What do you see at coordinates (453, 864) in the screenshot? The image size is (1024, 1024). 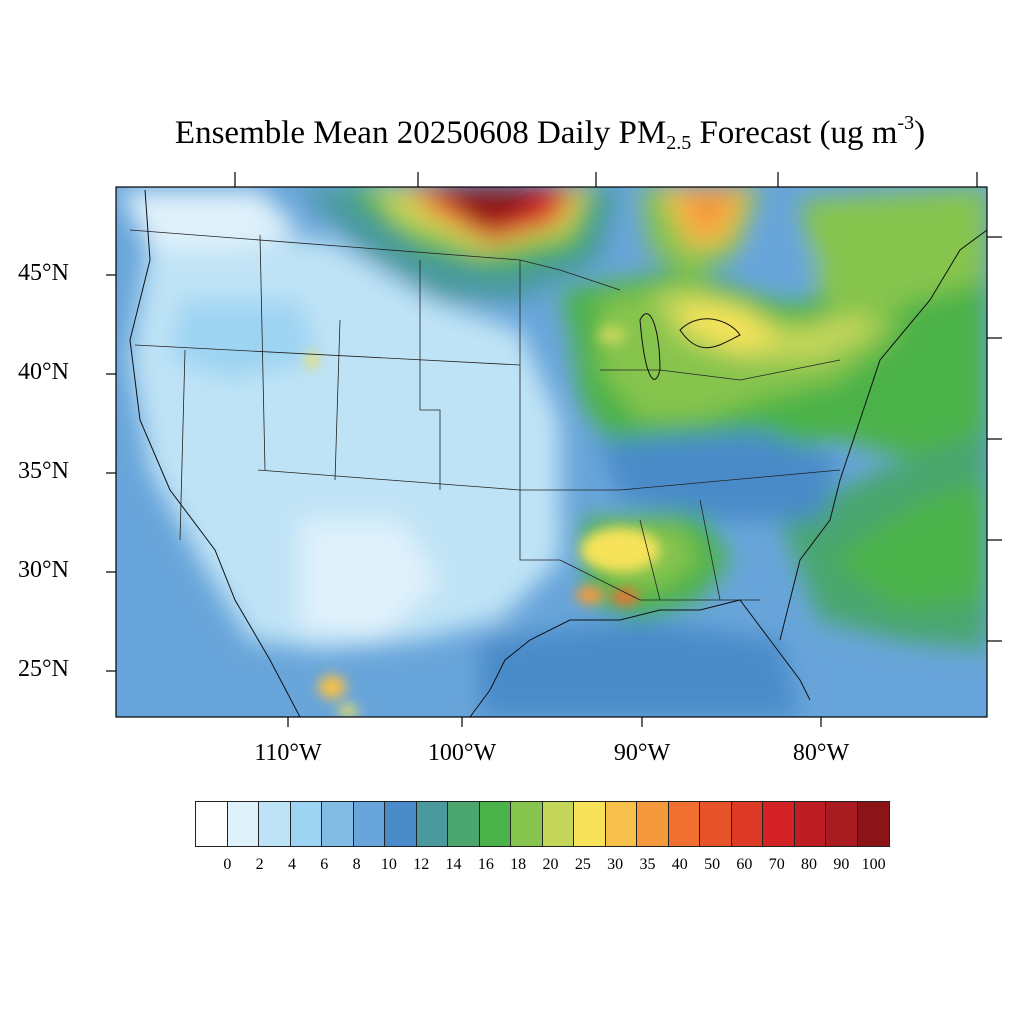 I see `colorbar-tick-label: 14` at bounding box center [453, 864].